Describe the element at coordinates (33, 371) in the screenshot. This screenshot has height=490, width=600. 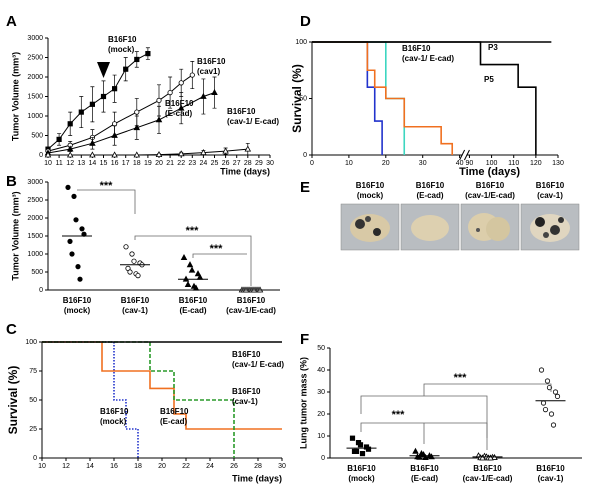
I see `y-tick-label: 75` at that location.